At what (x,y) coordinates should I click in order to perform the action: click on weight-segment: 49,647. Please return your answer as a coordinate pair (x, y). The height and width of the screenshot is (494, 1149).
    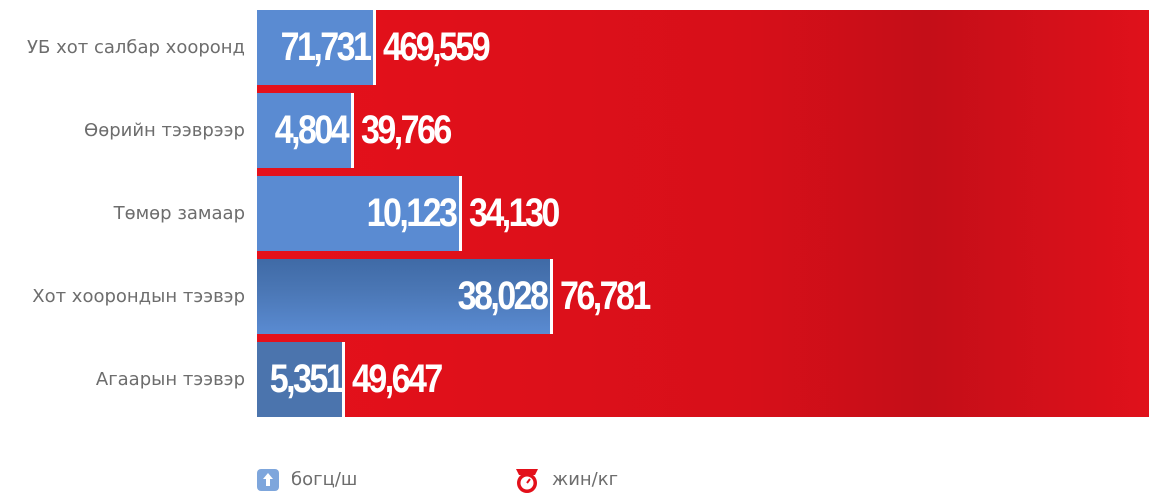
    Looking at the image, I should click on (404, 379).